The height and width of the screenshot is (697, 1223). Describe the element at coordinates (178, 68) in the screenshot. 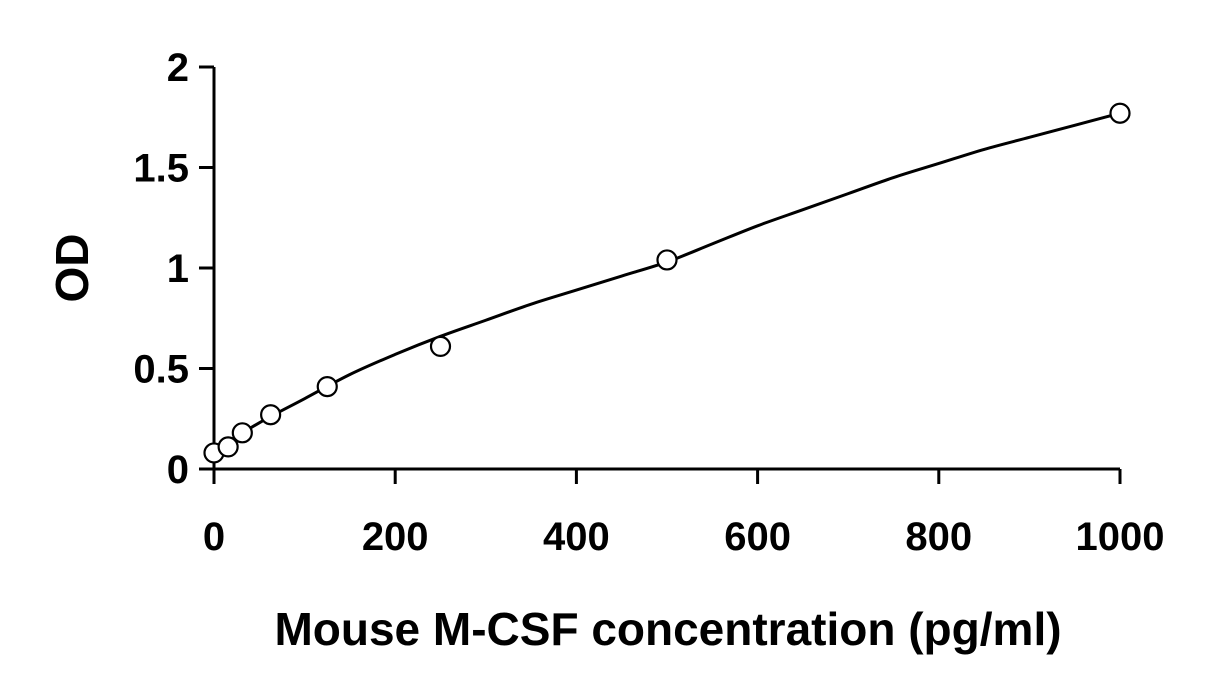

I see `y-tick-label: 2` at that location.